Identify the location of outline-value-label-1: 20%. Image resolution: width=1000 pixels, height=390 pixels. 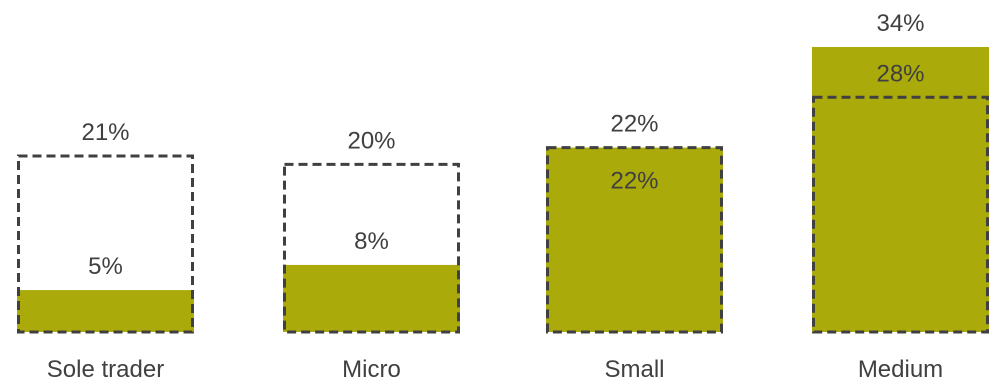
(371, 140).